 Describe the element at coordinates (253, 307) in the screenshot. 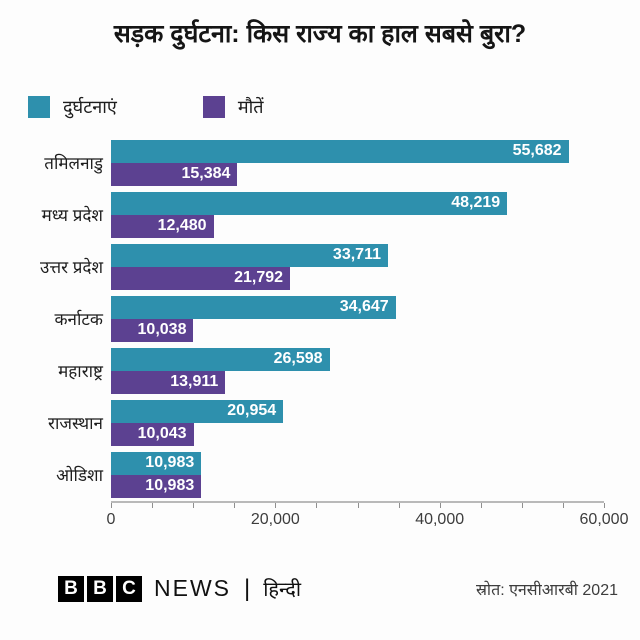

I see `accidents-bar: 34,647` at that location.